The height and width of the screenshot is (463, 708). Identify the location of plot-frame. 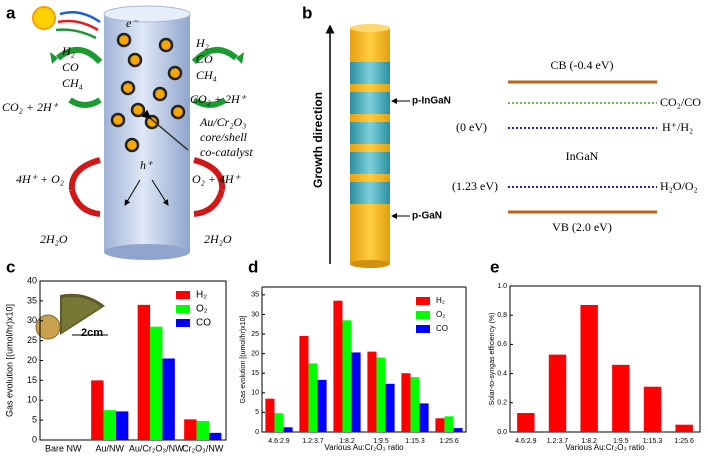
(364, 359).